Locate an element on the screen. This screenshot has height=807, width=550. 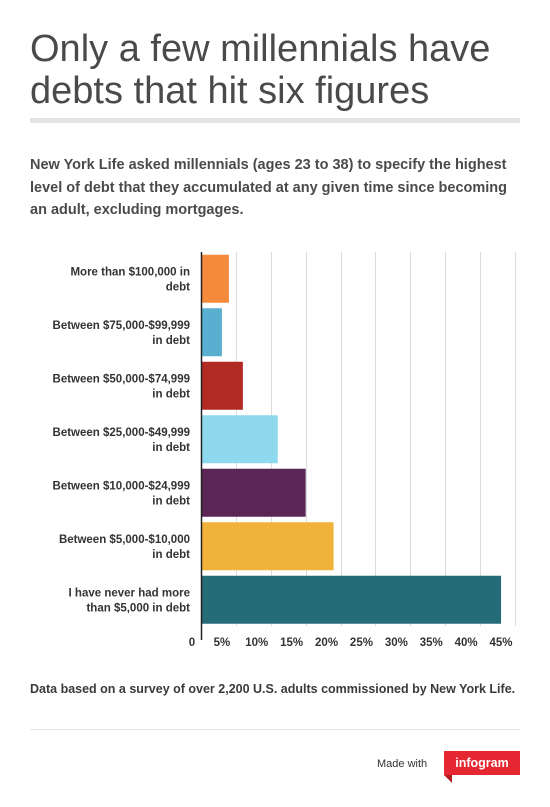
footer-divider is located at coordinates (275, 729).